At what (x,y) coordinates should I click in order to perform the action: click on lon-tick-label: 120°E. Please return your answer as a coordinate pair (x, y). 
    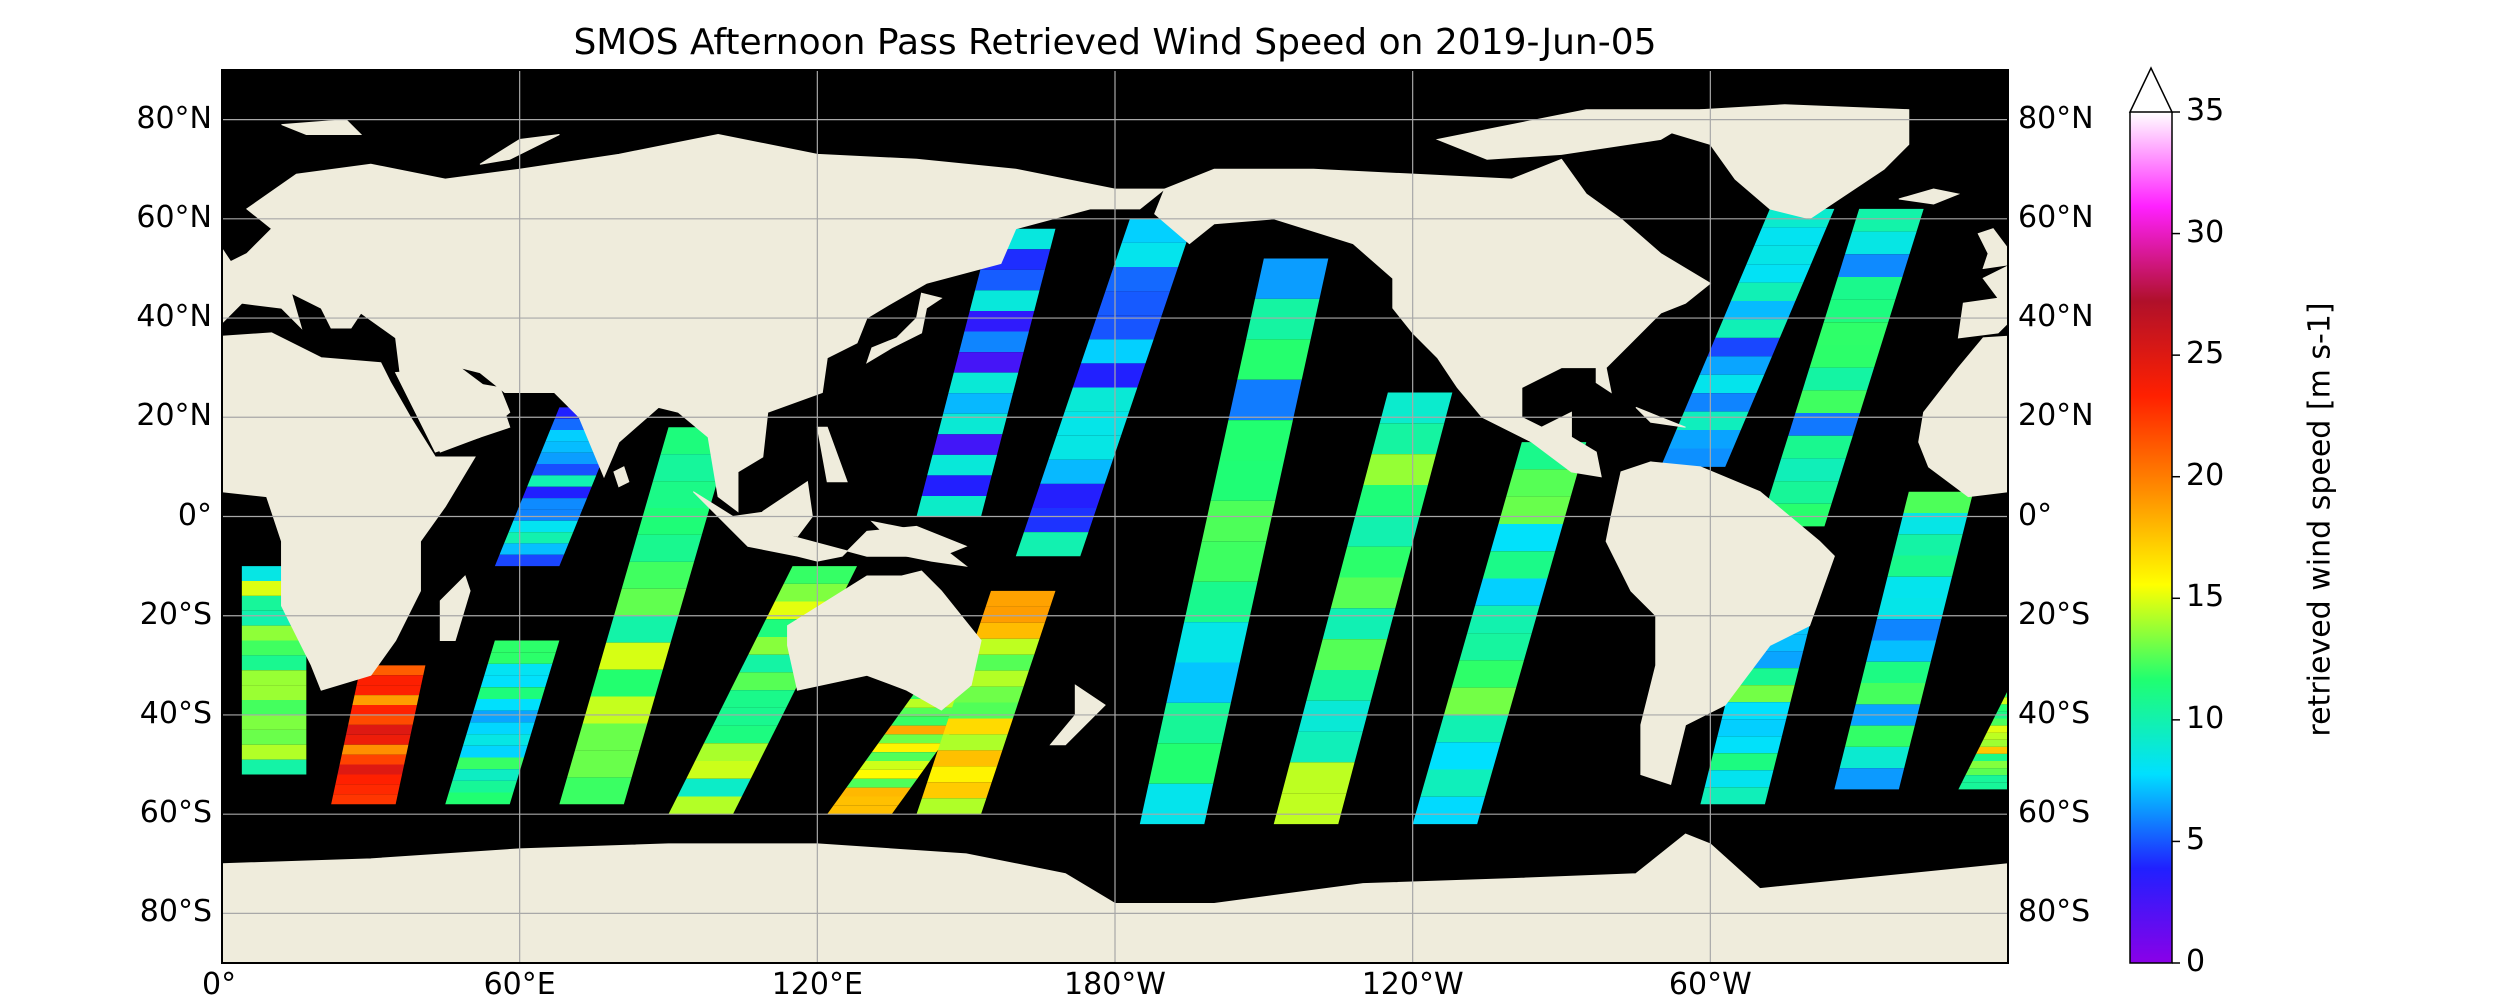
    Looking at the image, I should click on (817, 984).